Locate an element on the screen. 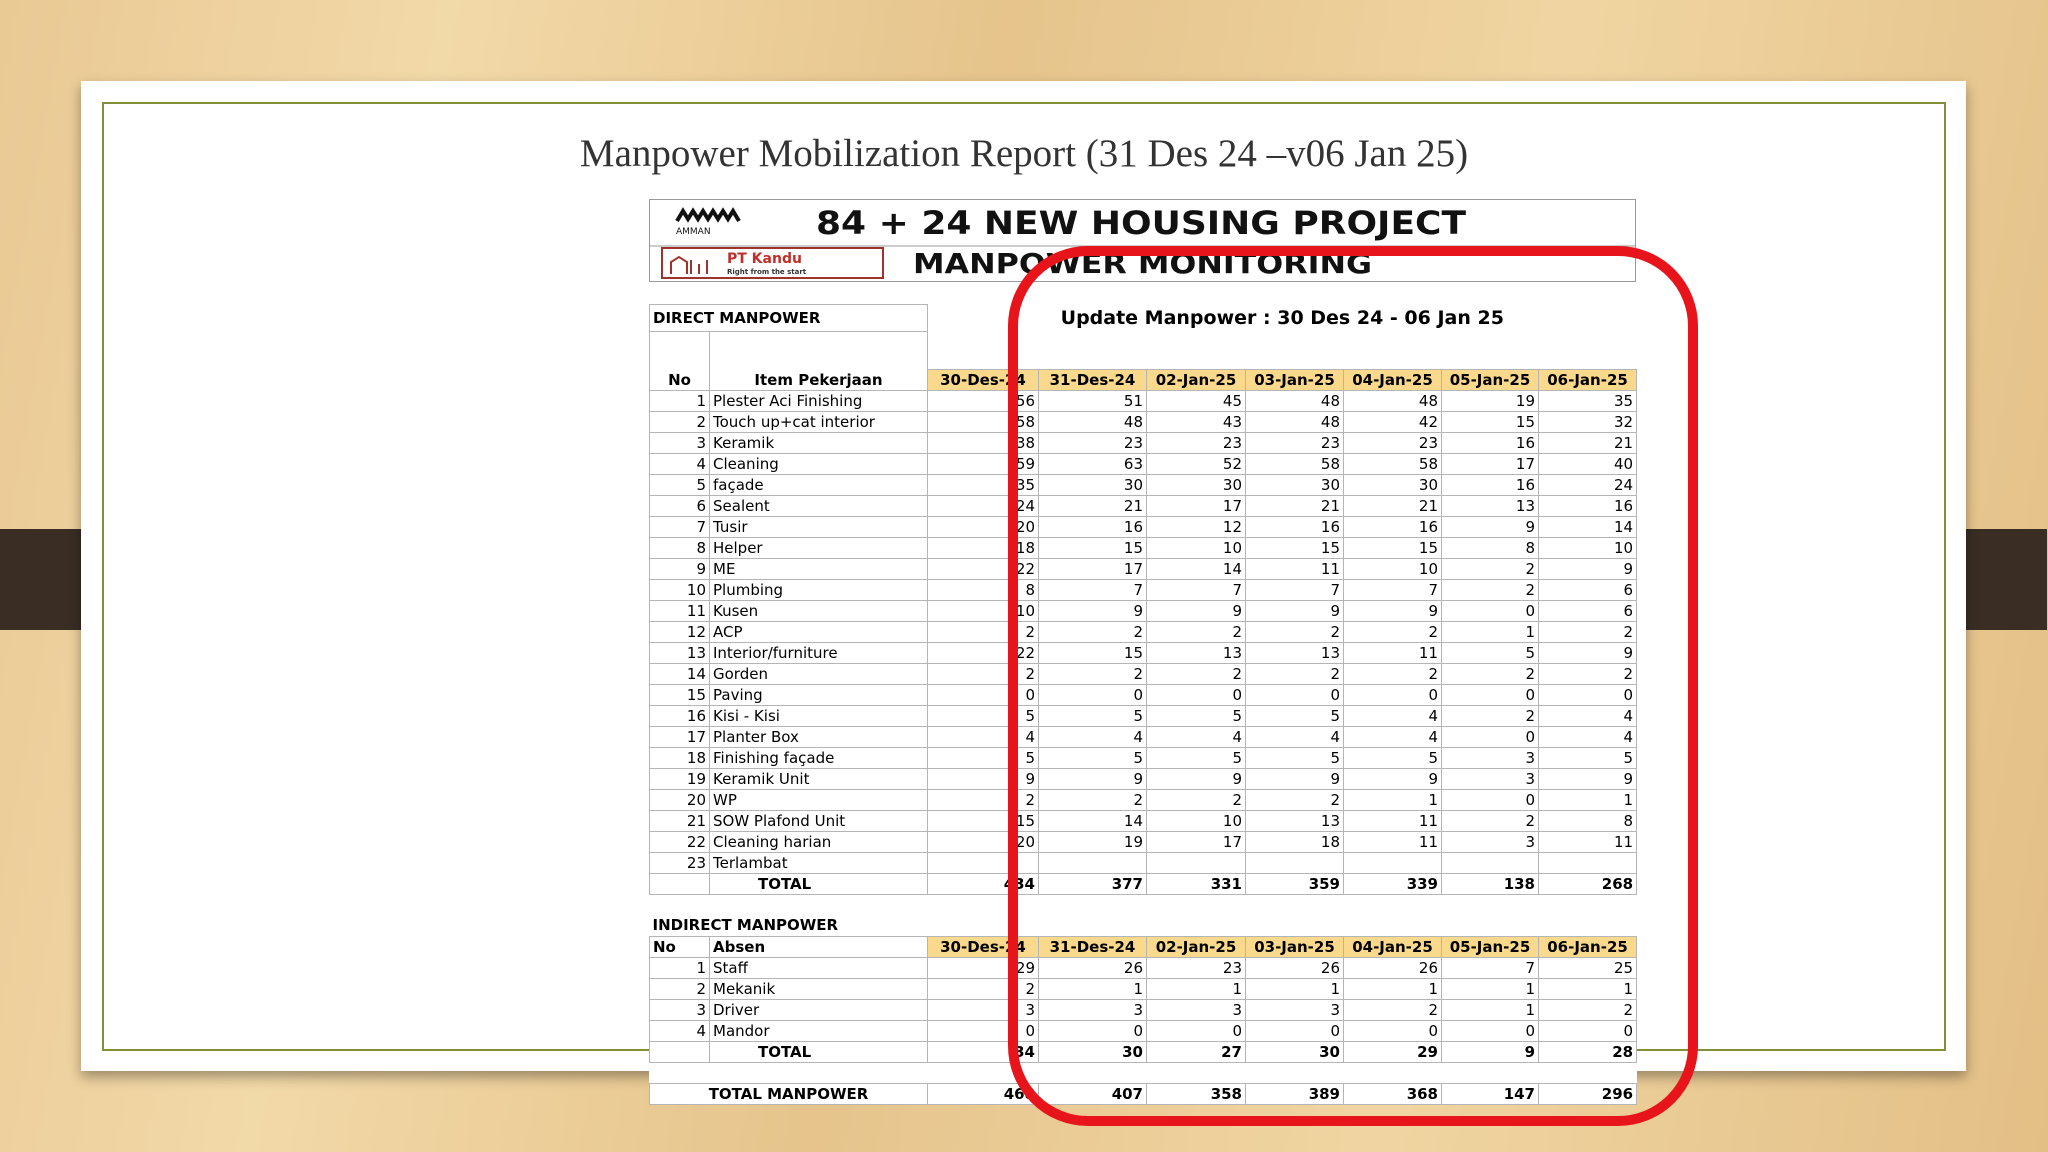 The image size is (2048, 1152). value-cell: 19 is located at coordinates (1092, 841).